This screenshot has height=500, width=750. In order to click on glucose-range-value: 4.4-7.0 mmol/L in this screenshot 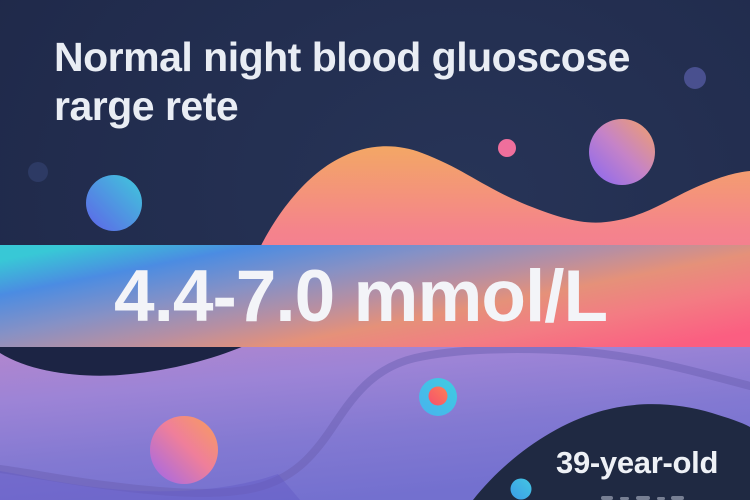, I will do `click(361, 296)`.